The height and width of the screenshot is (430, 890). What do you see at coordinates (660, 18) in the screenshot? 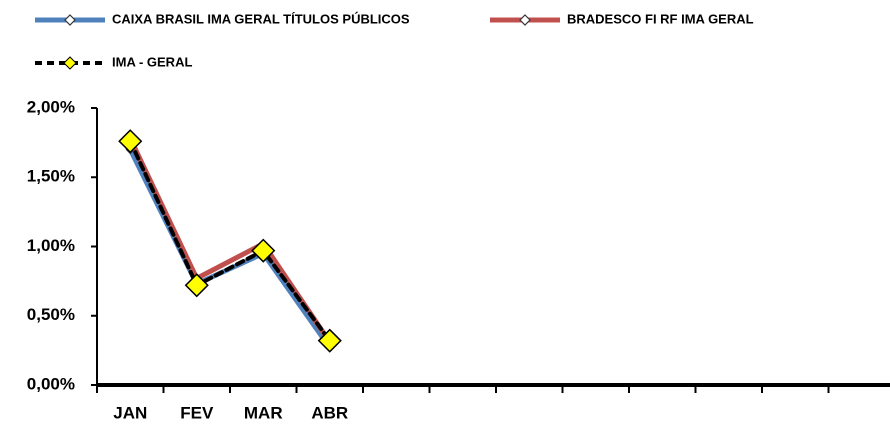
I see `legend-label: BRADESCO FI RF IMA GERAL` at bounding box center [660, 18].